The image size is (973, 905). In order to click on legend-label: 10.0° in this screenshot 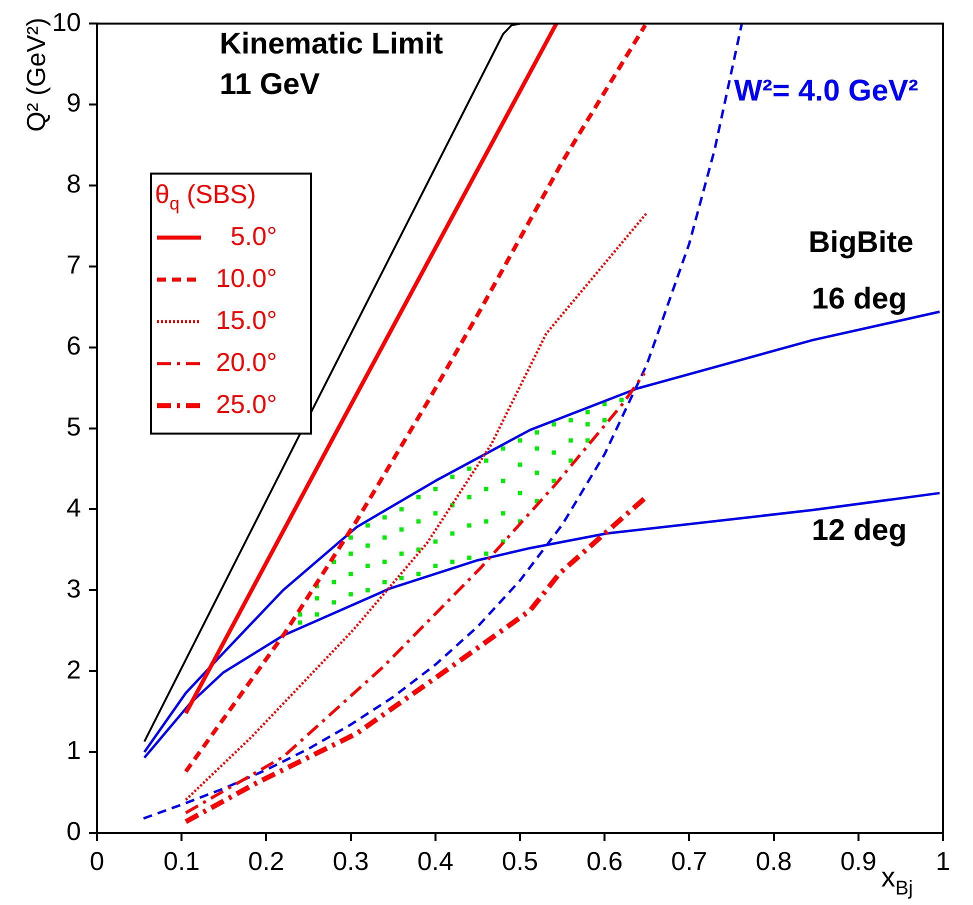, I will do `click(247, 277)`.